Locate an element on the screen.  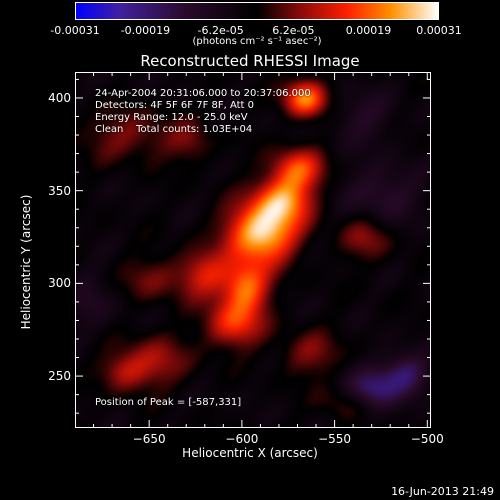
annotation-time-range: 24-Apr-2004 20:31:06.000 to 20:37:06.000 is located at coordinates (203, 93).